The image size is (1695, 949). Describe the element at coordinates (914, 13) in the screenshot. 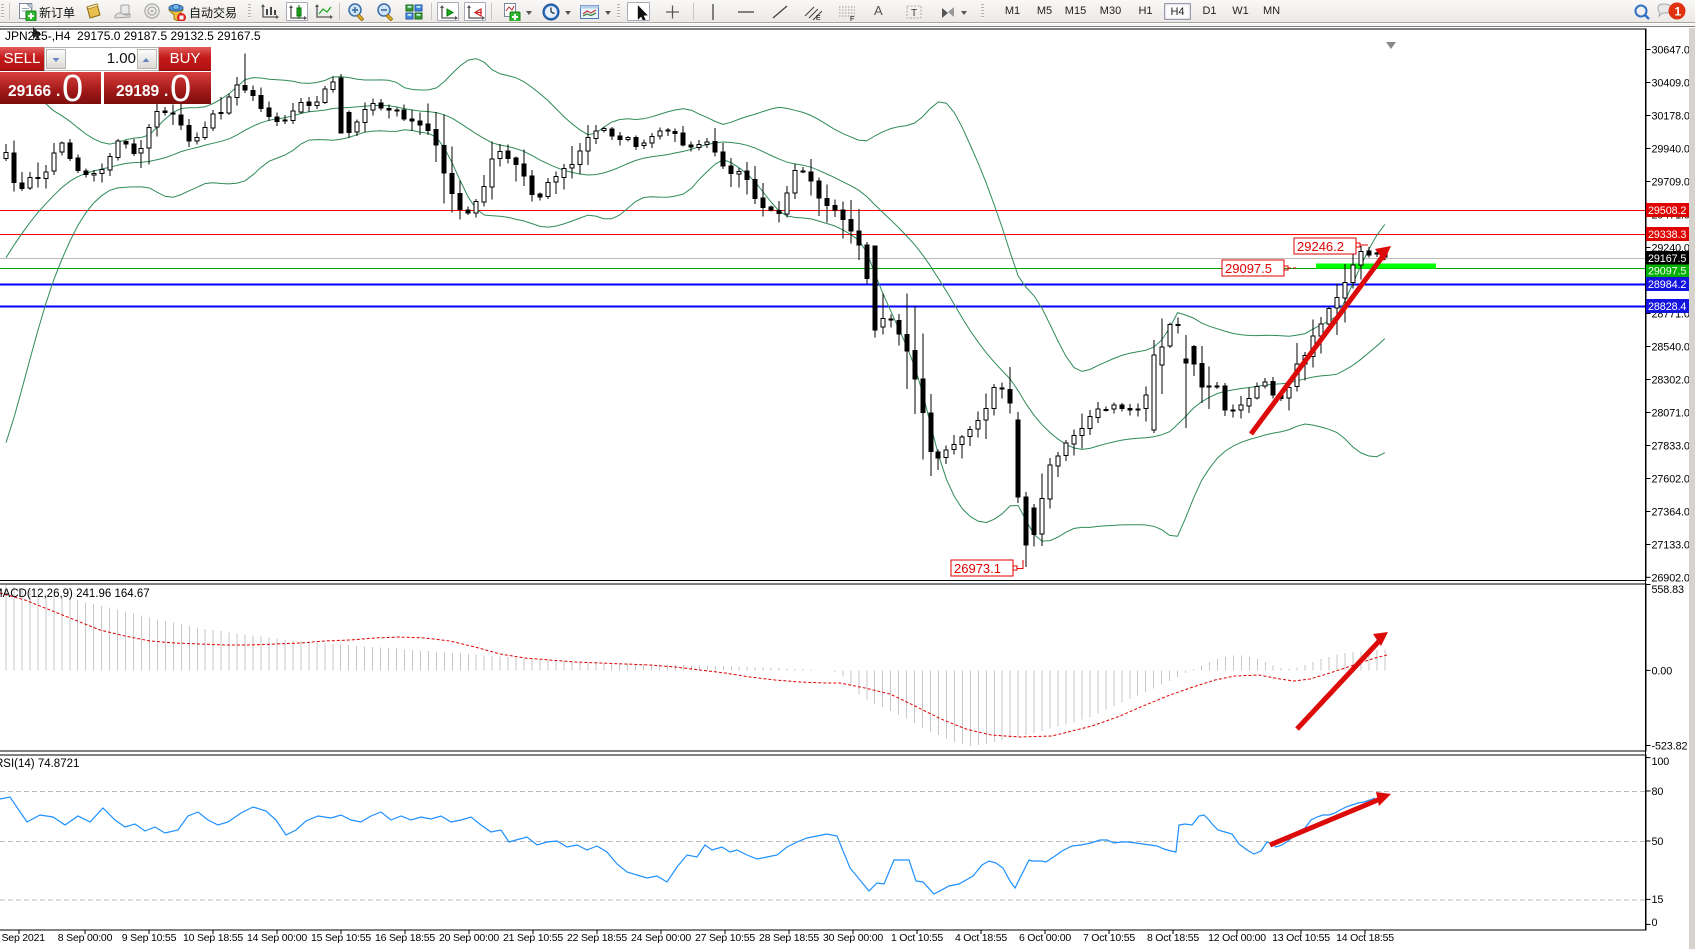

I see `svg-text: T` at that location.